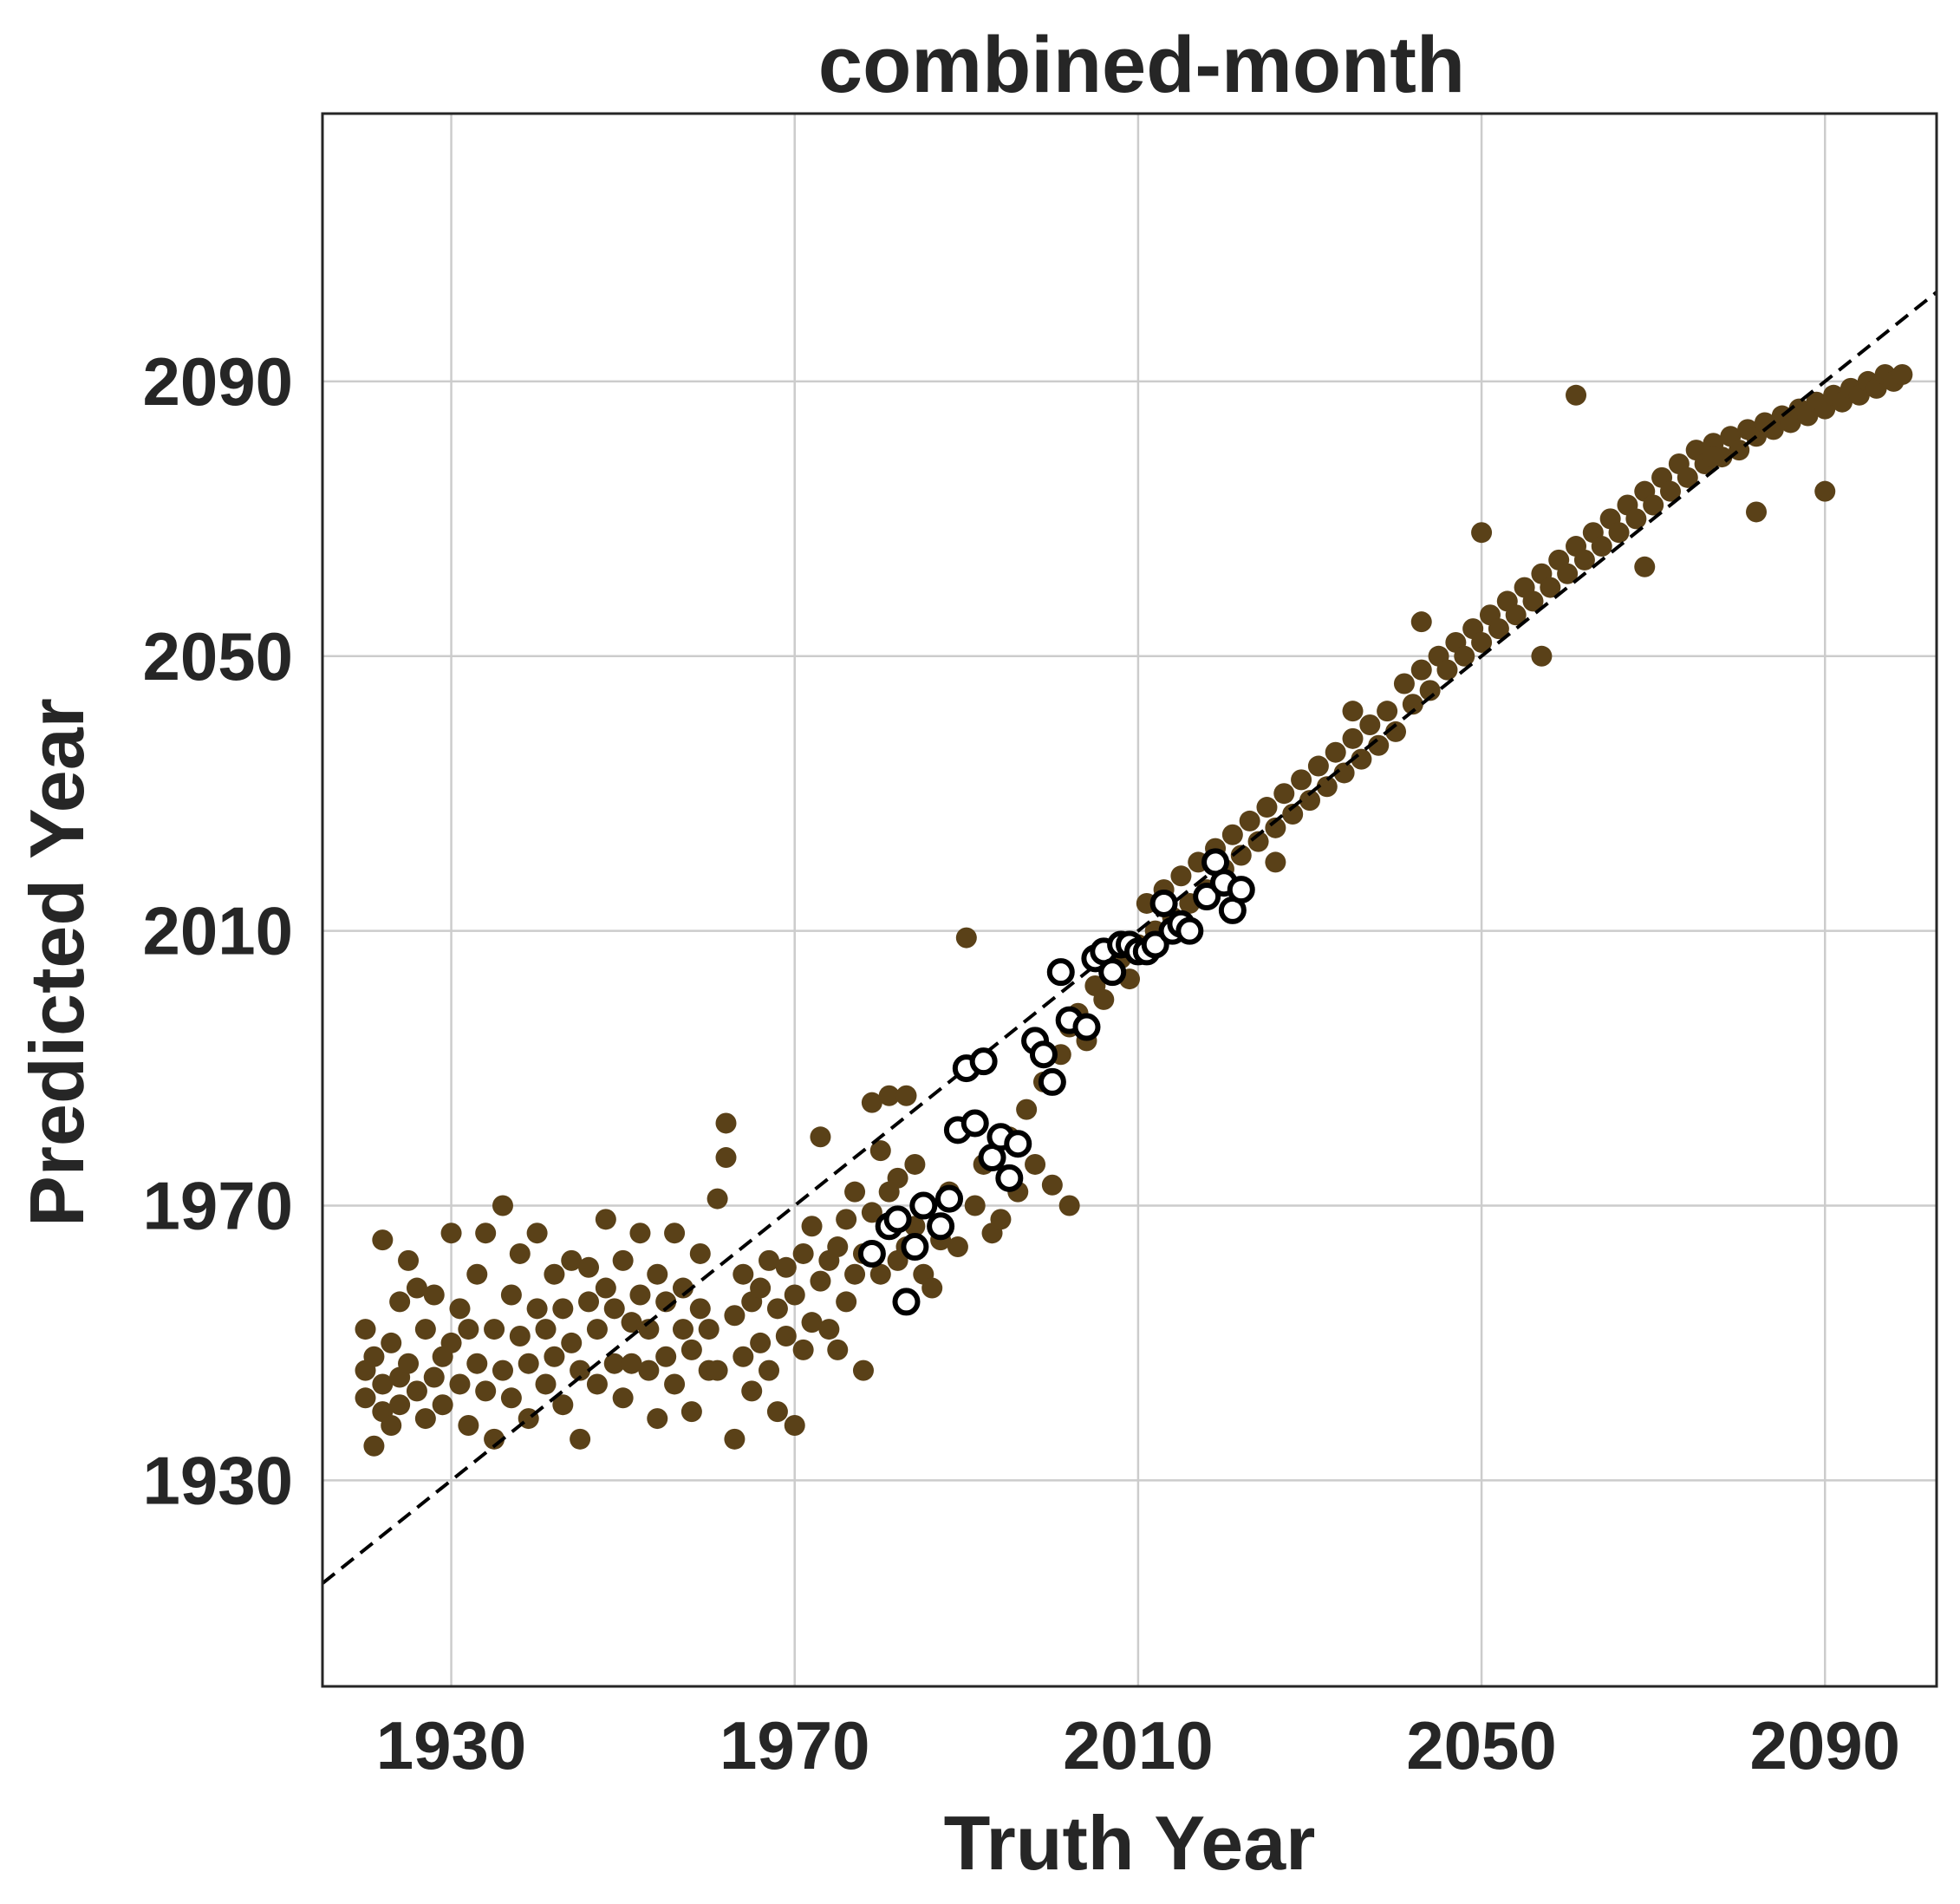  What do you see at coordinates (795, 1745) in the screenshot?
I see `x-tick-label: 1970` at bounding box center [795, 1745].